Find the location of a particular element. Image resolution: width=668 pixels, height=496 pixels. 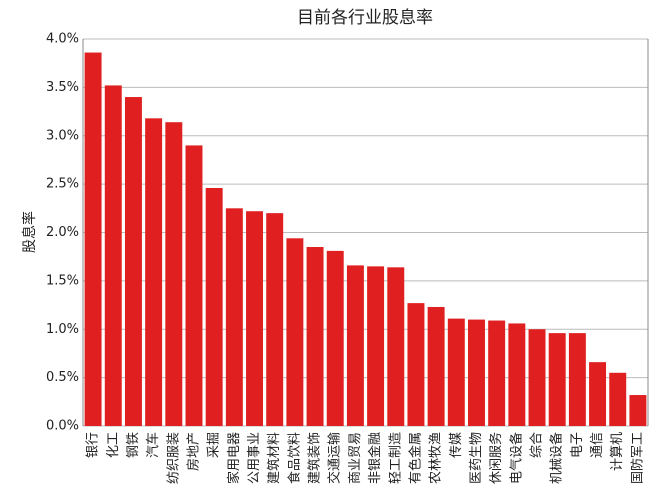

x-tick-label: 医药生物 is located at coordinates (476, 458).